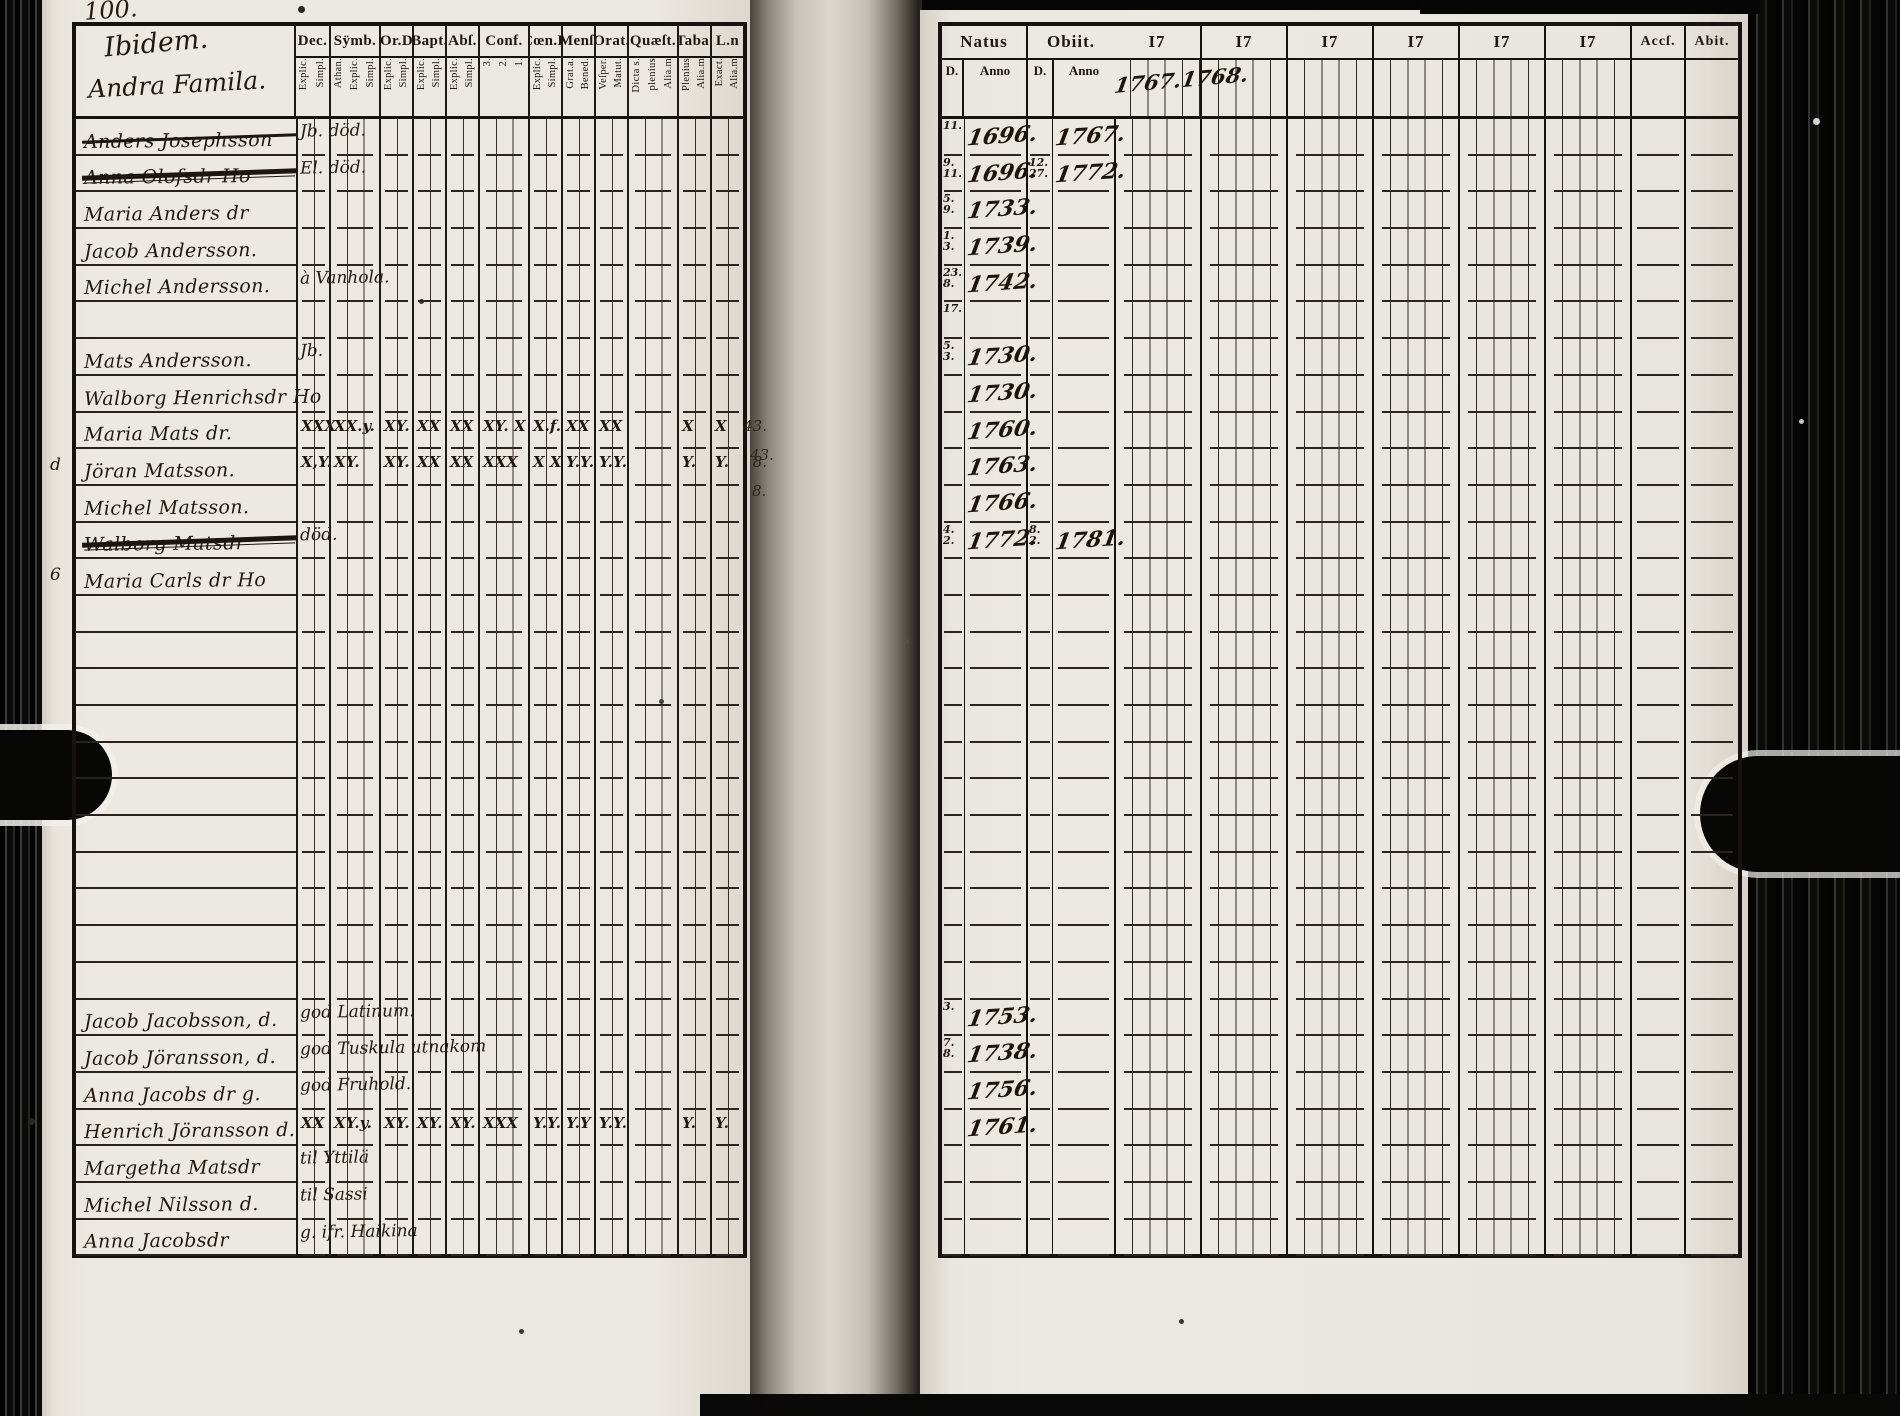 The height and width of the screenshot is (1416, 1900). What do you see at coordinates (610, 71) in the screenshot?
I see `column-group-header: Orat.Veſper. Matut.` at bounding box center [610, 71].